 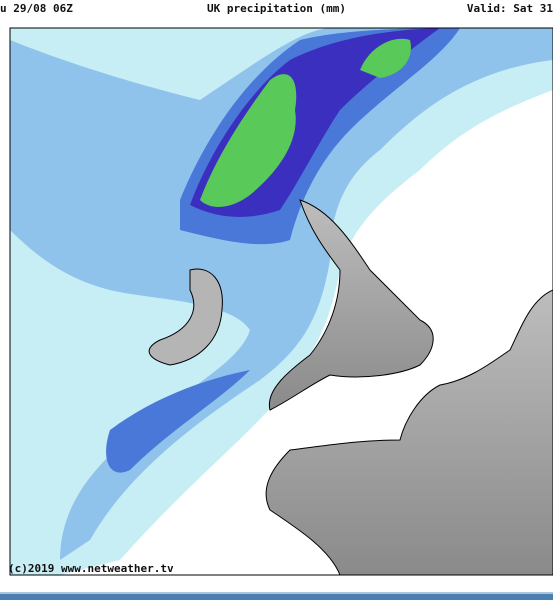 I want to click on header-run: u 29/08 06Z, so click(x=36, y=8).